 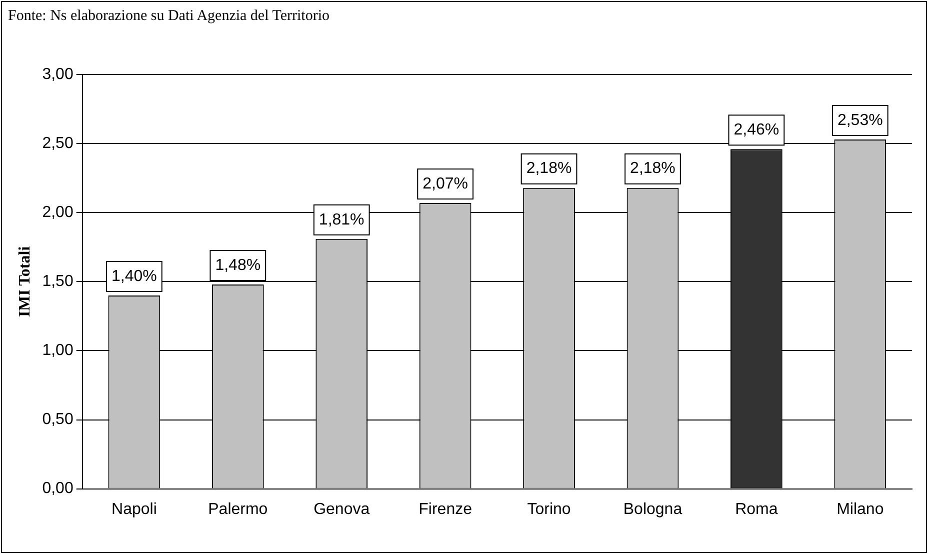 I want to click on x-tick-label: Bologna, so click(x=652, y=509).